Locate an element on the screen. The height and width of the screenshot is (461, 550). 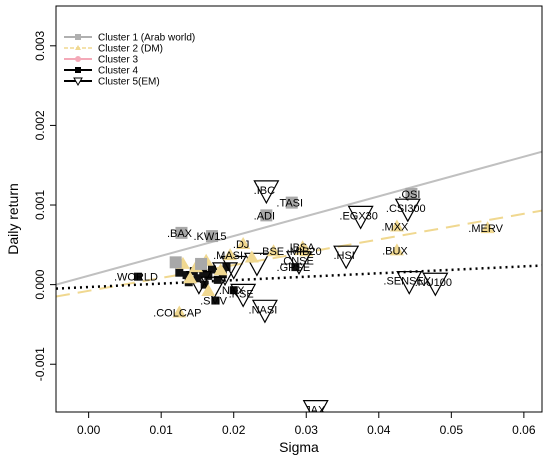
point-ibc is located at coordinates (266, 192).